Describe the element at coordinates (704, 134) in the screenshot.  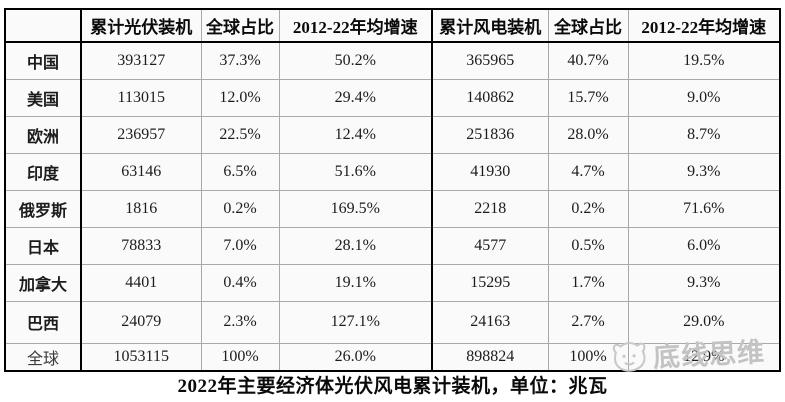
I see `cell-wind-growth: 8.7%` at that location.